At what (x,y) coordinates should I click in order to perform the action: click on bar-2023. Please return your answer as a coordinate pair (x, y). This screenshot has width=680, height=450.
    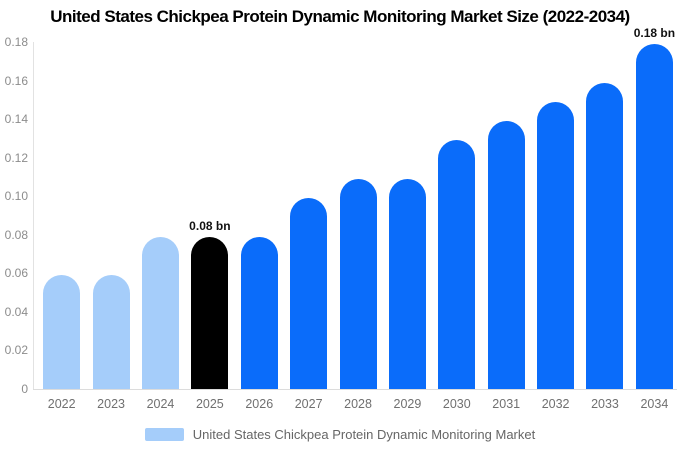
    Looking at the image, I should click on (111, 332).